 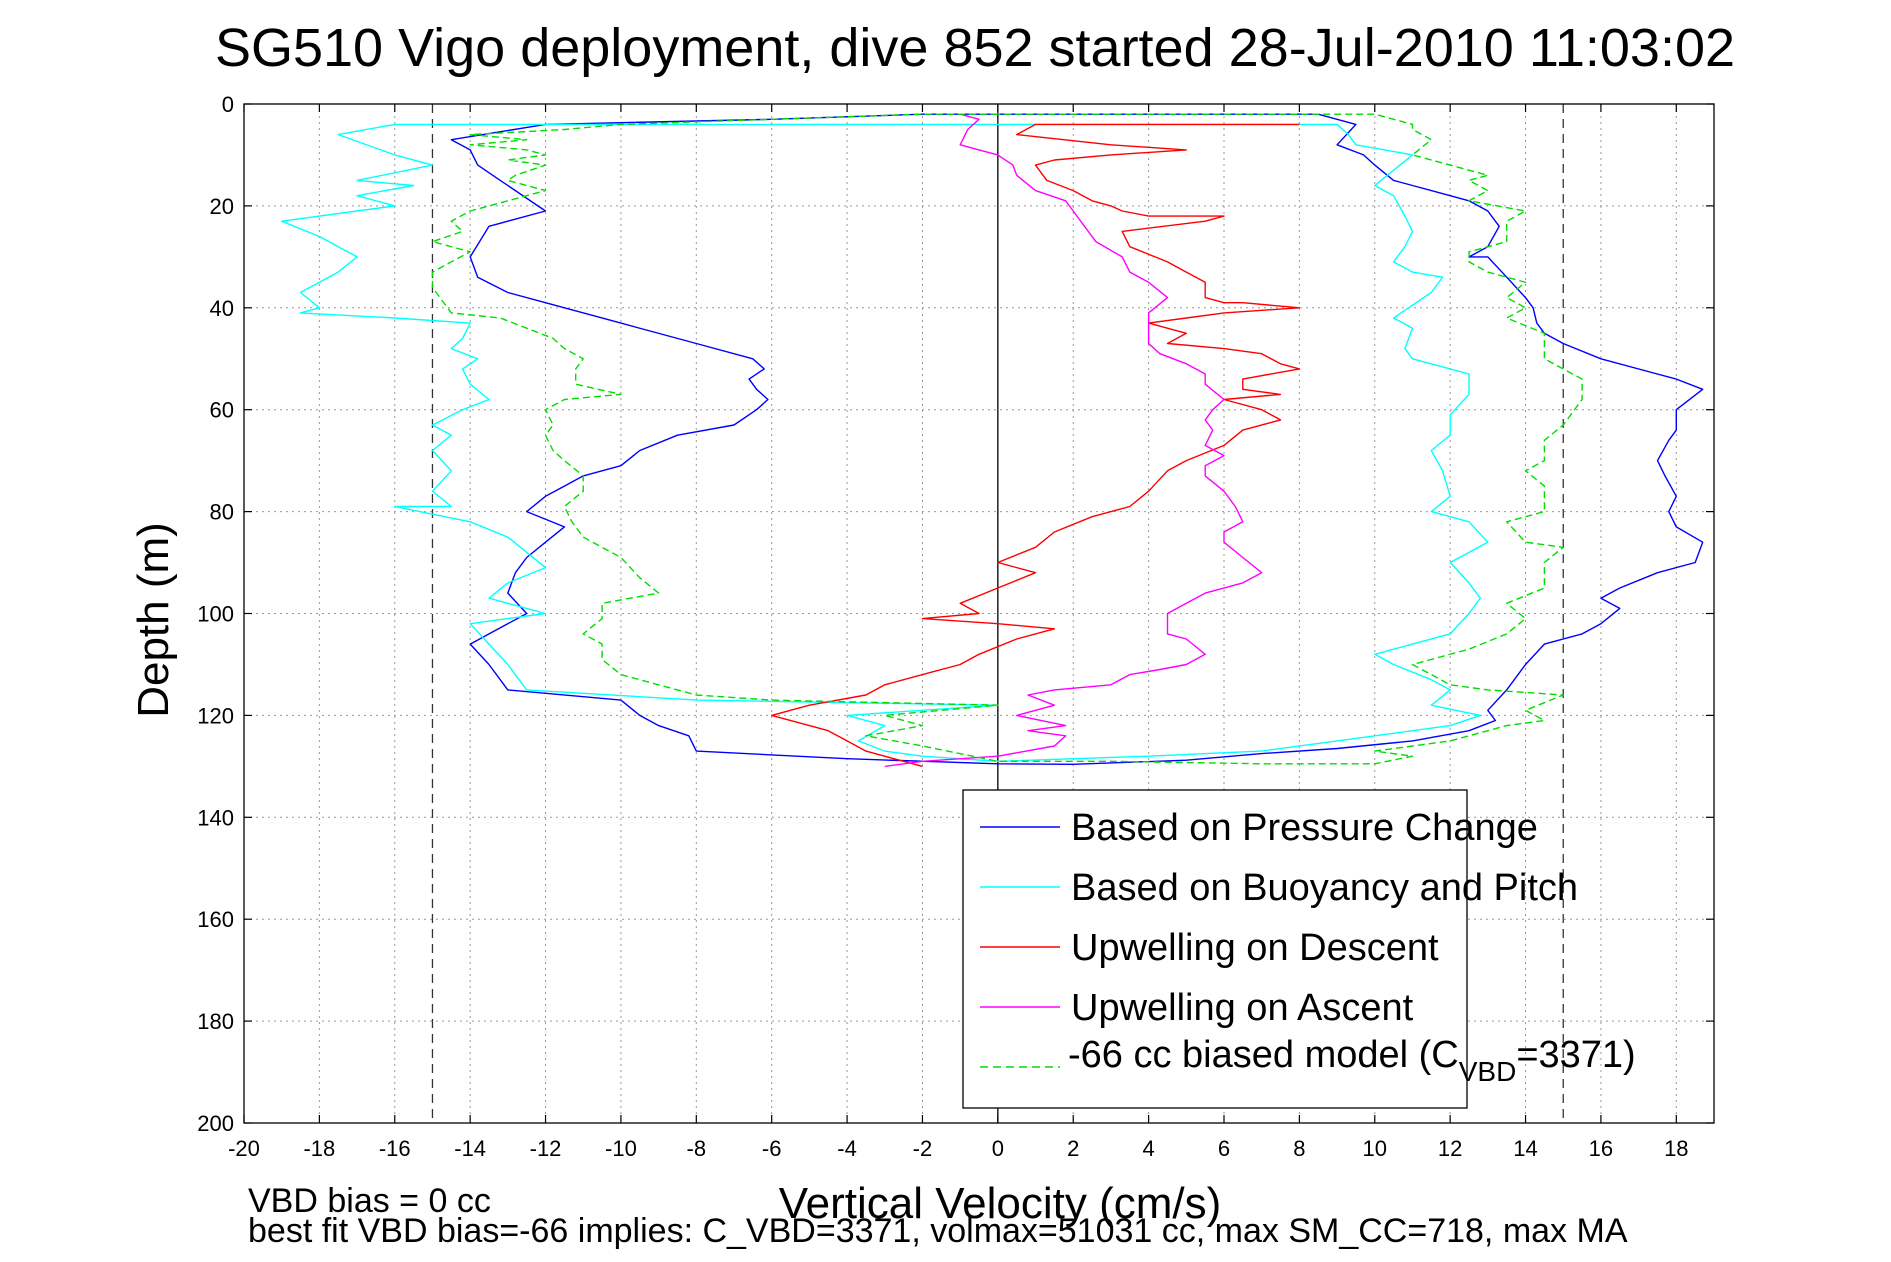 I want to click on x-tick-label: 12, so click(x=1450, y=1148).